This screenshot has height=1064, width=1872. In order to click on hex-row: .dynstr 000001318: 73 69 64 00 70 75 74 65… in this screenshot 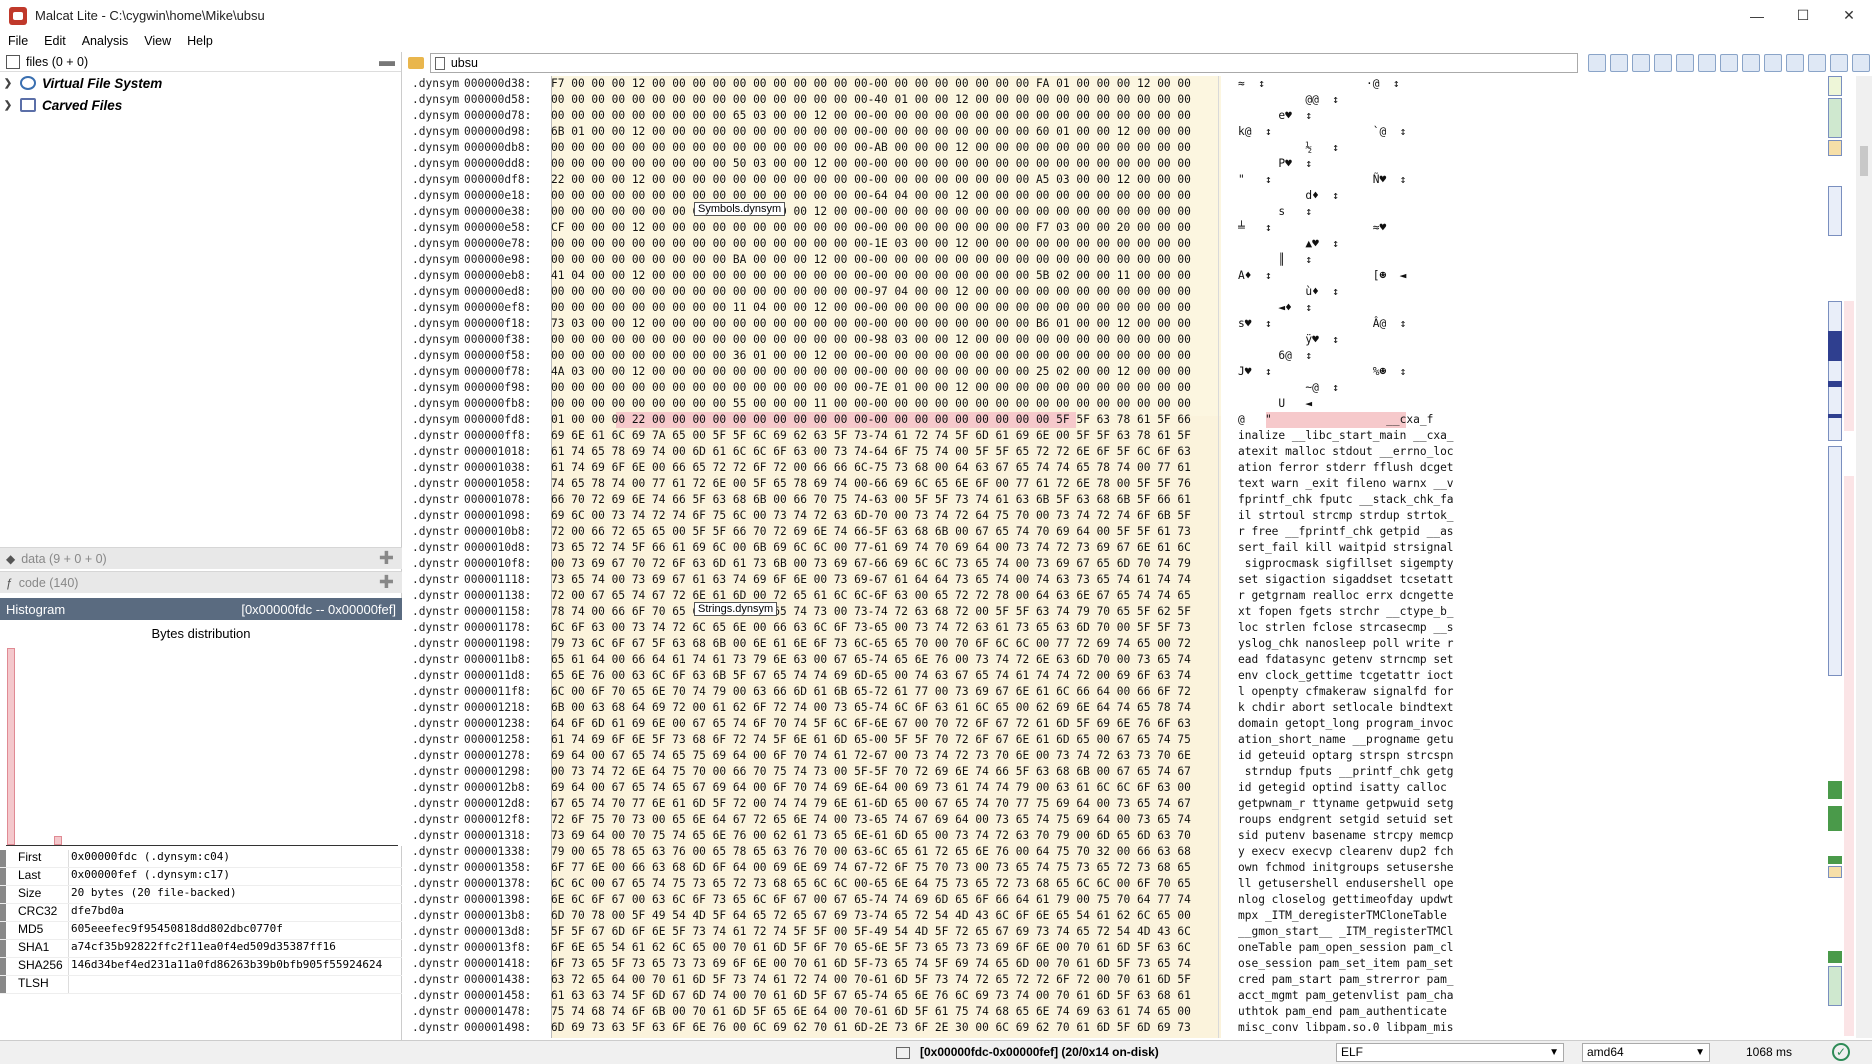, I will do `click(956, 836)`.